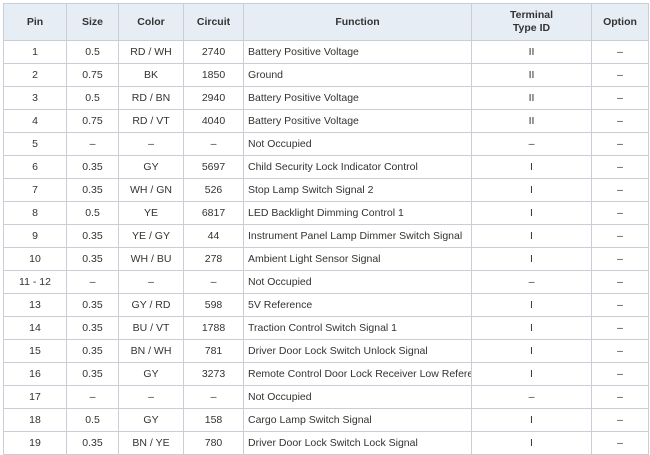 This screenshot has height=455, width=650. What do you see at coordinates (151, 213) in the screenshot?
I see `table-cell: YE` at bounding box center [151, 213].